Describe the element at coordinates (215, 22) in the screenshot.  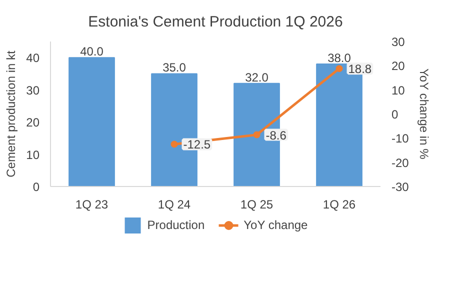
I see `chart-title: Estonia's Cement Production 1Q 2026` at that location.